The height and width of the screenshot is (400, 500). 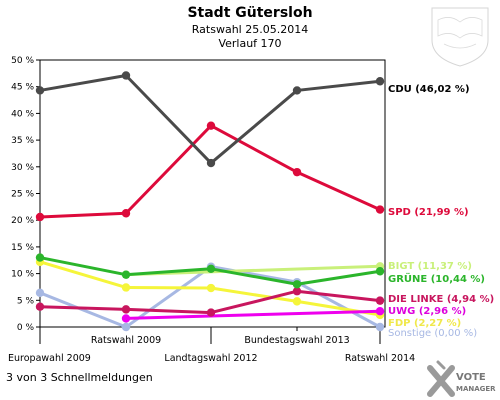 What do you see at coordinates (22, 195) in the screenshot?
I see `y-tick-label: 25 %` at bounding box center [22, 195].